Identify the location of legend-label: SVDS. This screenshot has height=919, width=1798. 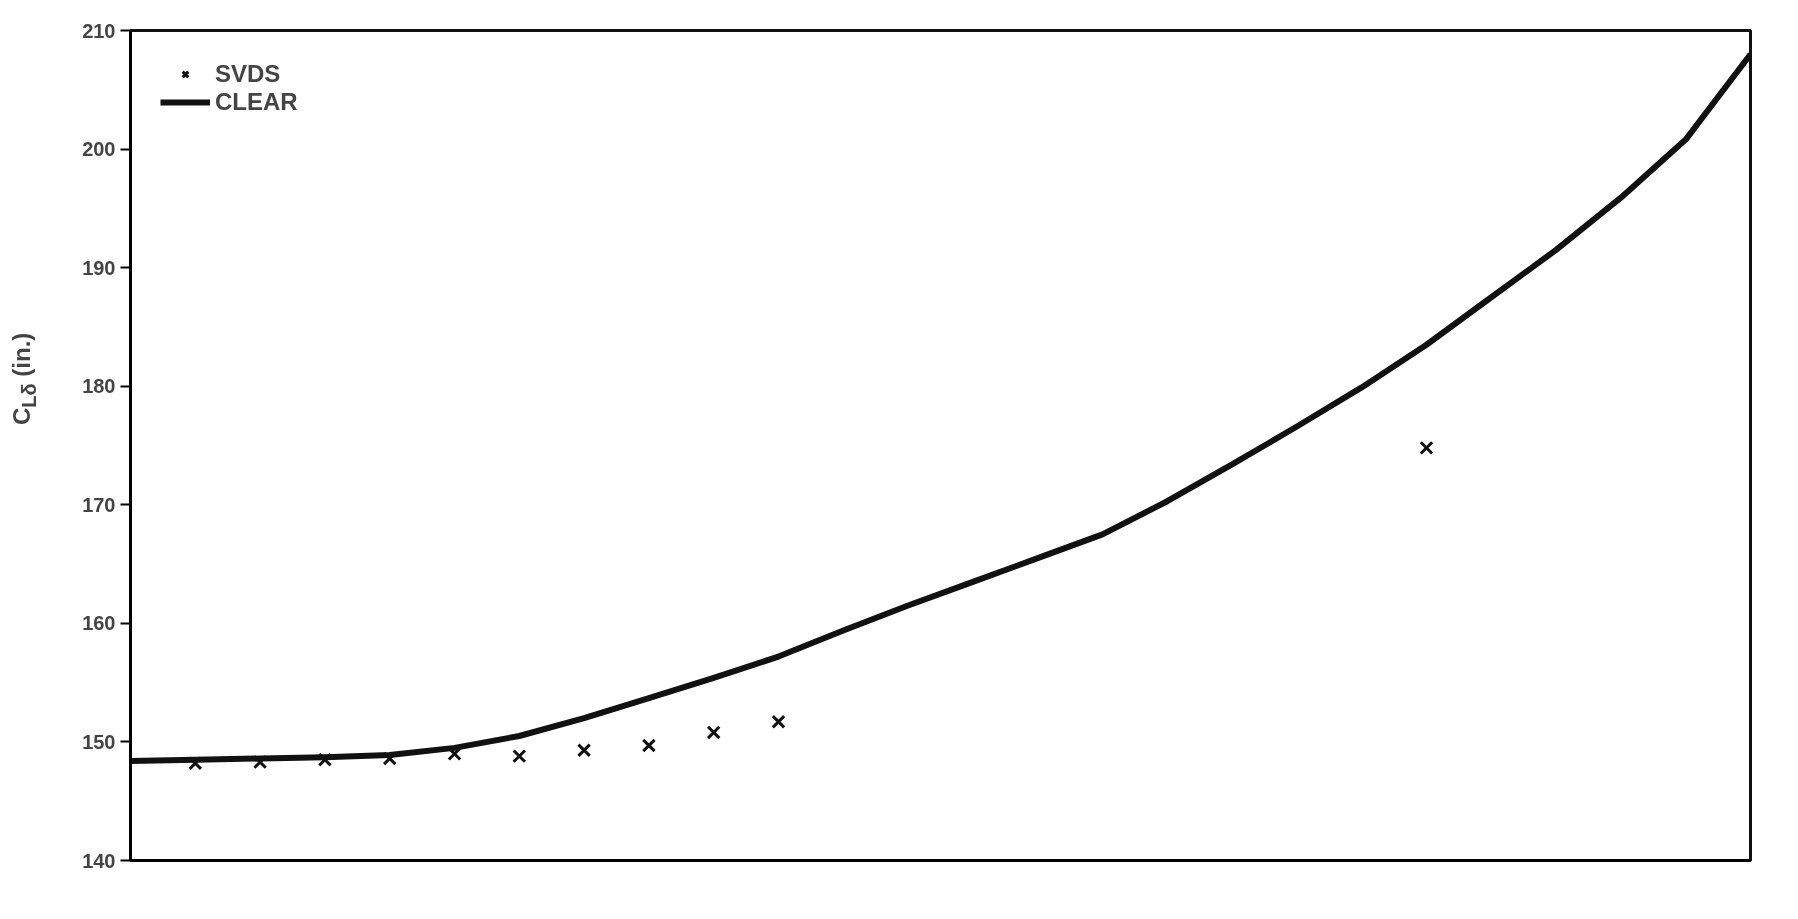
(248, 74).